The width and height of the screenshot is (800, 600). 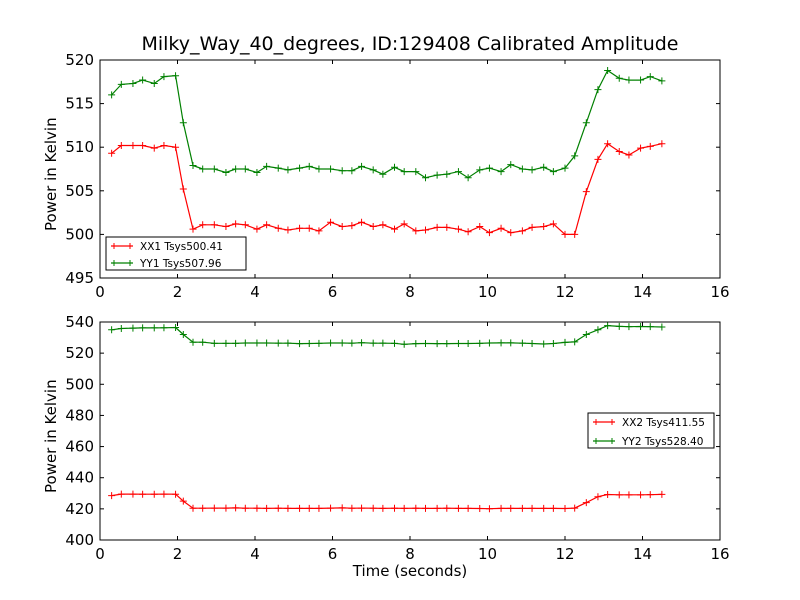 What do you see at coordinates (79, 353) in the screenshot?
I see `y-tick-label: 520` at bounding box center [79, 353].